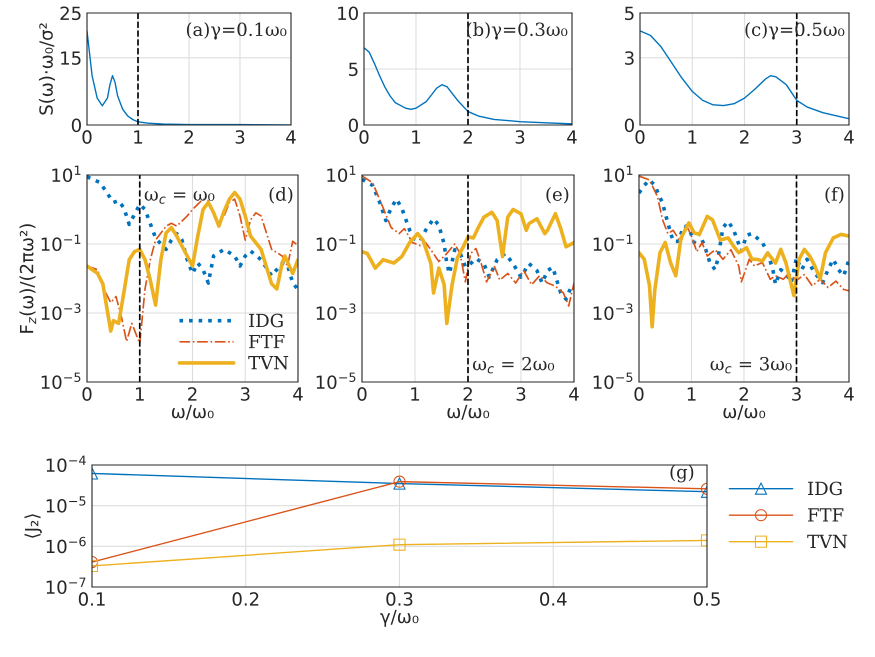 This screenshot has width=875, height=657. I want to click on y-tick-label: 15, so click(71, 58).